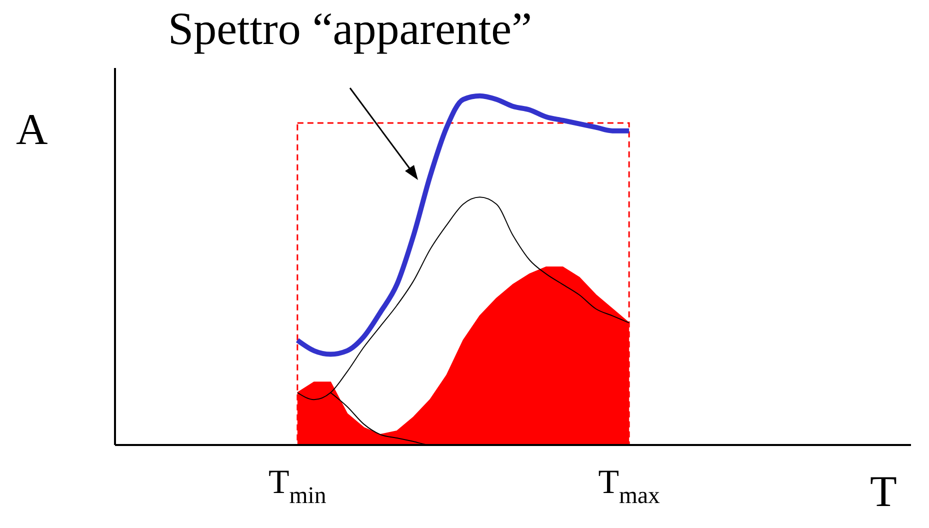  What do you see at coordinates (297, 486) in the screenshot?
I see `x-tick-label: T$_{min}$` at bounding box center [297, 486].